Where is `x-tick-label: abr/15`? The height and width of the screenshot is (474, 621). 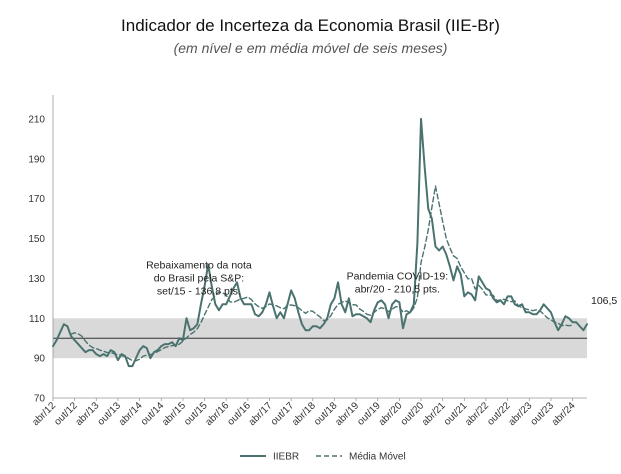 x-tick-label: abr/15 is located at coordinates (174, 414).